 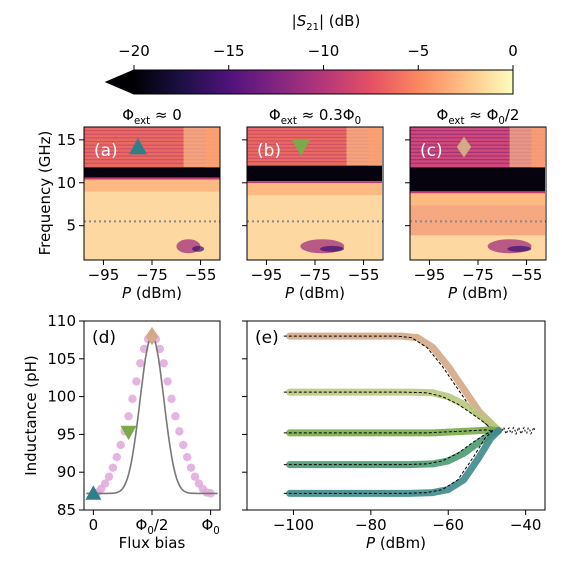 What do you see at coordinates (315, 116) in the screenshot?
I see `panel-title: Φext​ ≈ 0.3Φ0​` at bounding box center [315, 116].